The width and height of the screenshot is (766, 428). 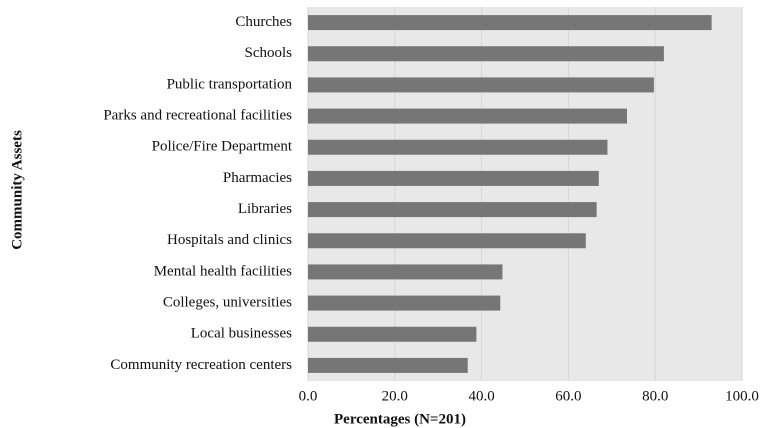 I want to click on x-tick-label: 40.0, so click(x=481, y=396).